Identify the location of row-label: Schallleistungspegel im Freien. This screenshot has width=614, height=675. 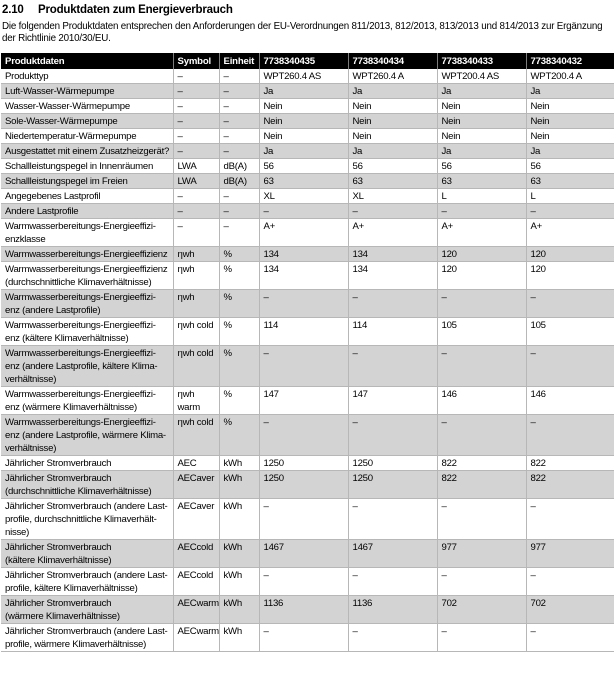
(87, 181).